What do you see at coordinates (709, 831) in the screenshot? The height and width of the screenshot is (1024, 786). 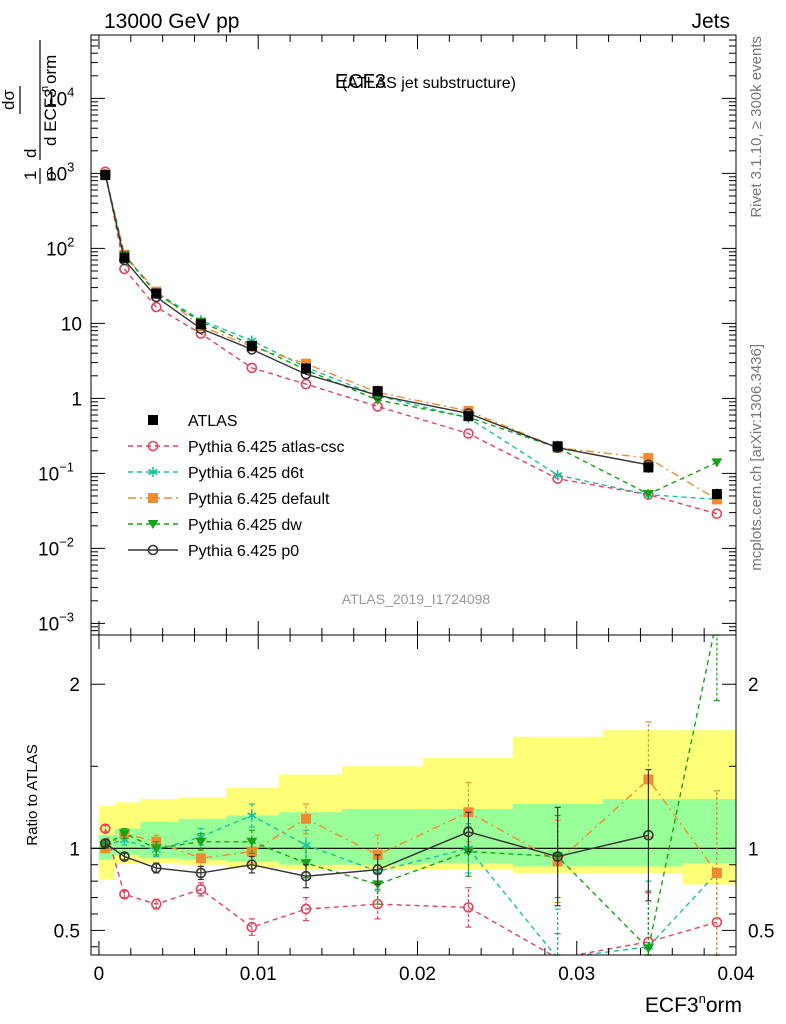 I see `ratio-stat-unc-band` at bounding box center [709, 831].